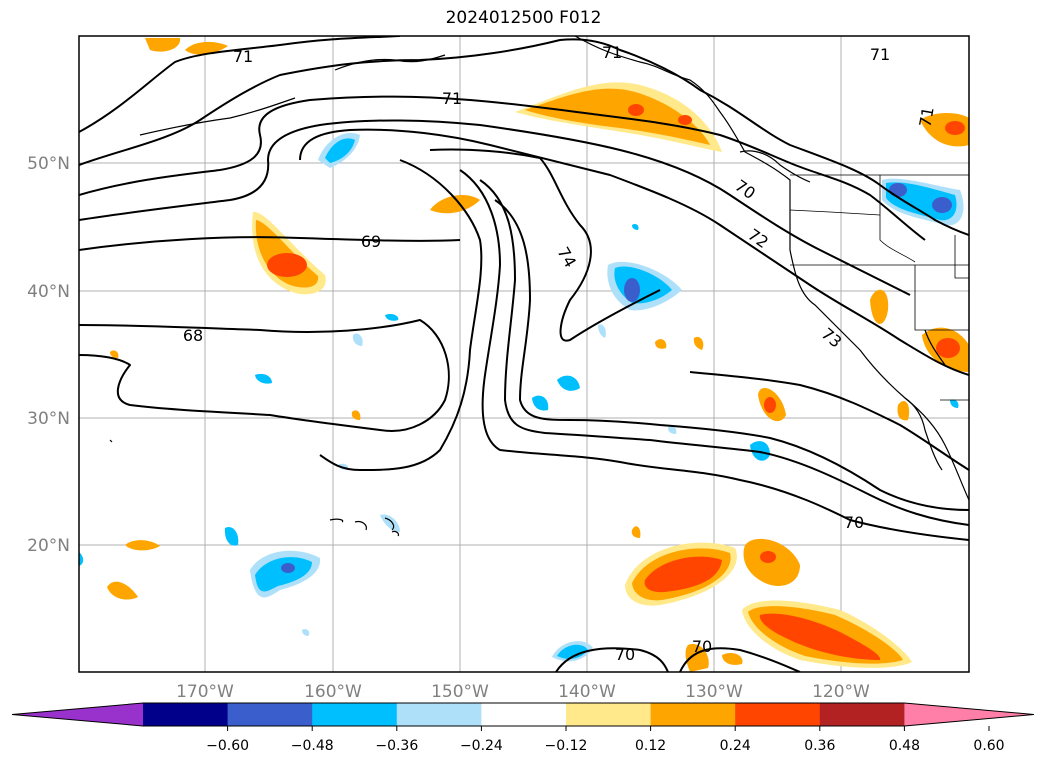 Image resolution: width=1047 pixels, height=765 pixels. What do you see at coordinates (523, 692) in the screenshot?
I see `longitude-labels: 170°W 160°W 150°W 140°W 130°W 120°W` at bounding box center [523, 692].